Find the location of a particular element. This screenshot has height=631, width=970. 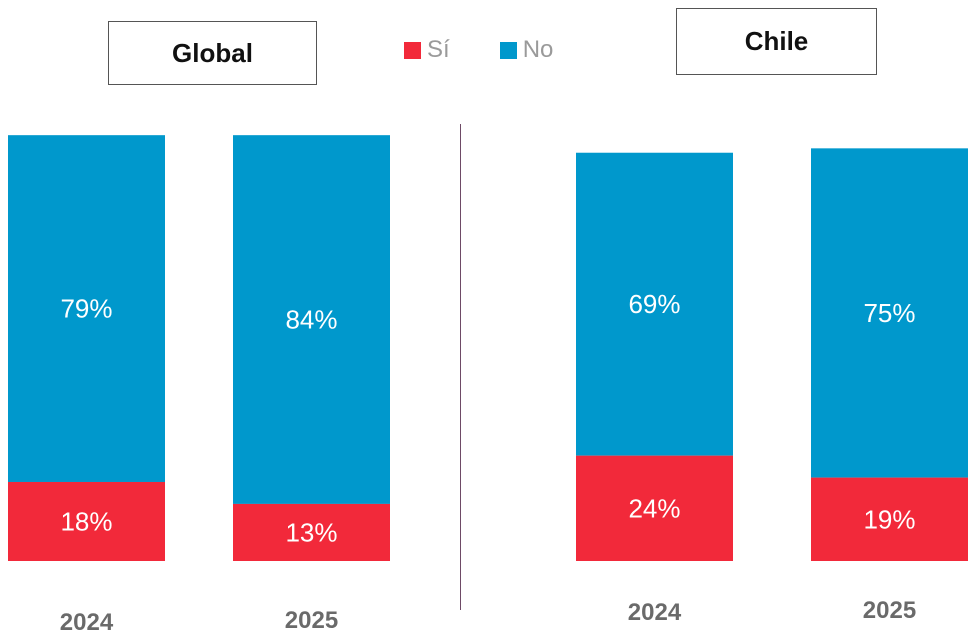

bar-si-global-2024 is located at coordinates (86, 521).